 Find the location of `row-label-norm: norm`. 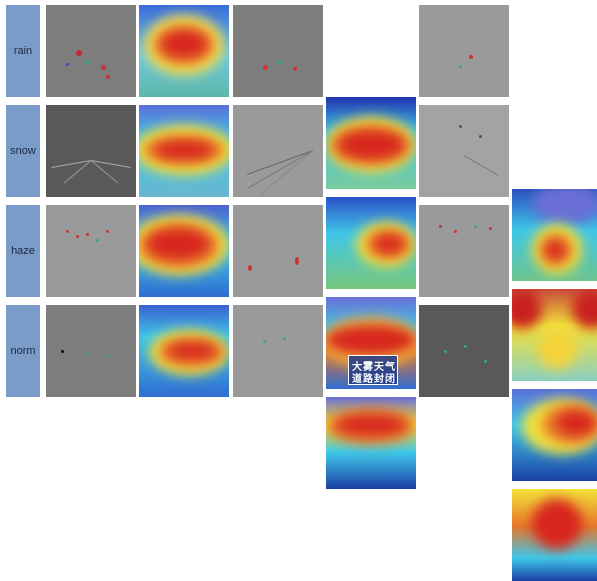

row-label-norm: norm is located at coordinates (23, 351).